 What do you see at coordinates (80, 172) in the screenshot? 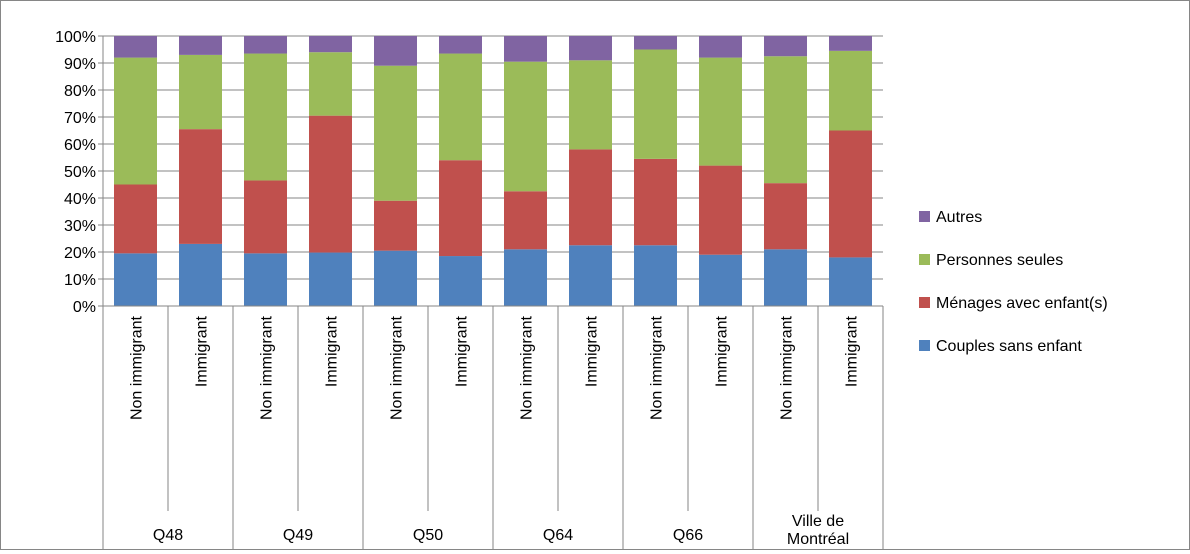
I see `y-tick-label: 50%` at bounding box center [80, 172].